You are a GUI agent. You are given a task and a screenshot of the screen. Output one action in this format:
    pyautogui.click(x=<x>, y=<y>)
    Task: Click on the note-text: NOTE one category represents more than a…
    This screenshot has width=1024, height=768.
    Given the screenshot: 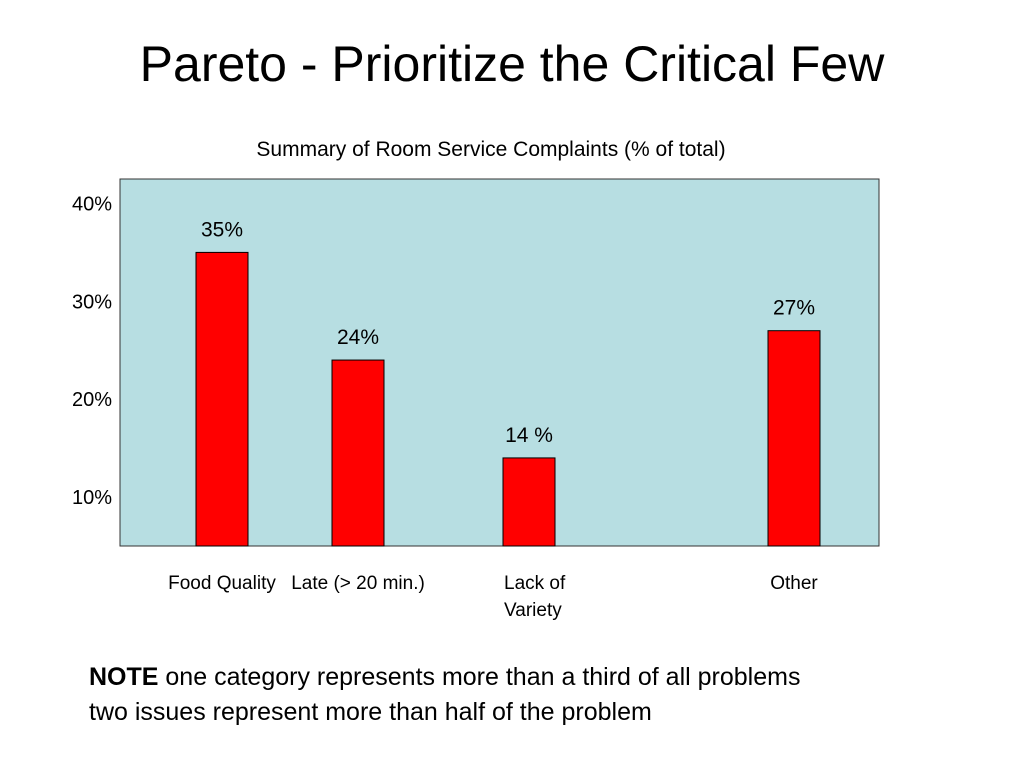 What is the action you would take?
    pyautogui.click(x=539, y=695)
    